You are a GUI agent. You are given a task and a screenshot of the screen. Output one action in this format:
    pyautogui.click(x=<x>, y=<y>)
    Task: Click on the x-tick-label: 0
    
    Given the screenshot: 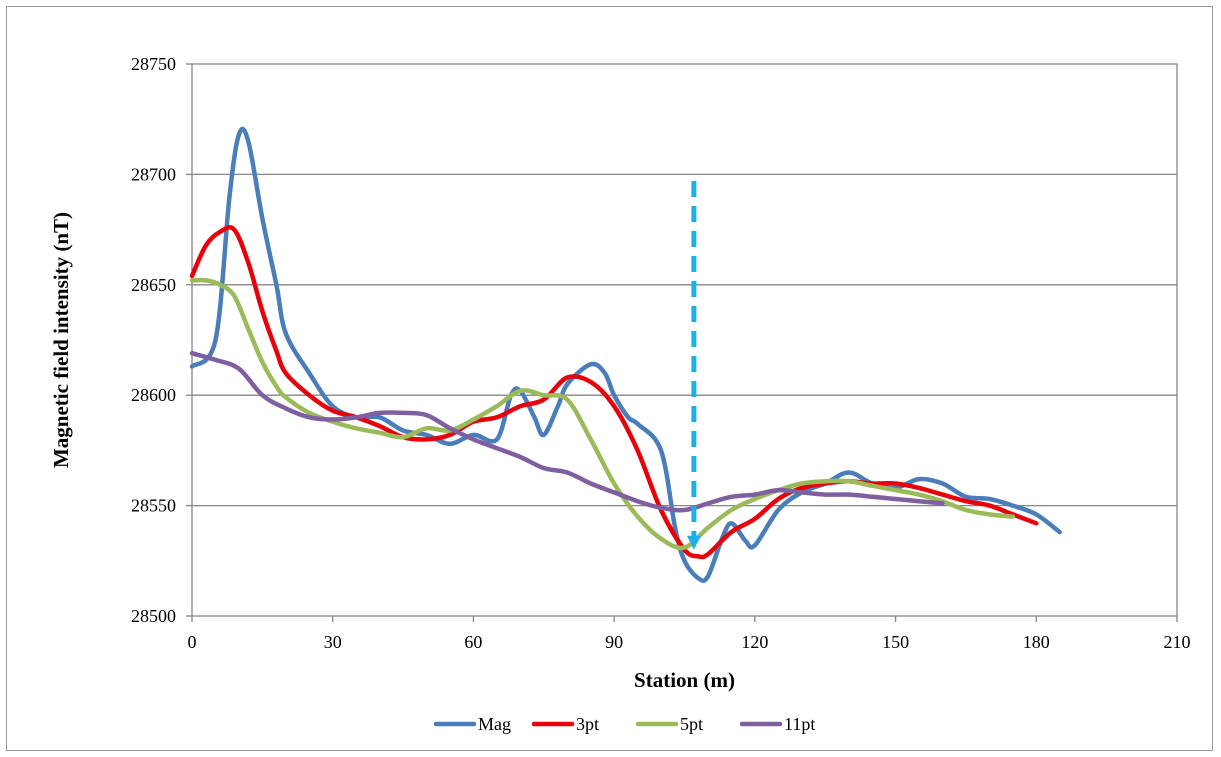 What is the action you would take?
    pyautogui.click(x=192, y=642)
    